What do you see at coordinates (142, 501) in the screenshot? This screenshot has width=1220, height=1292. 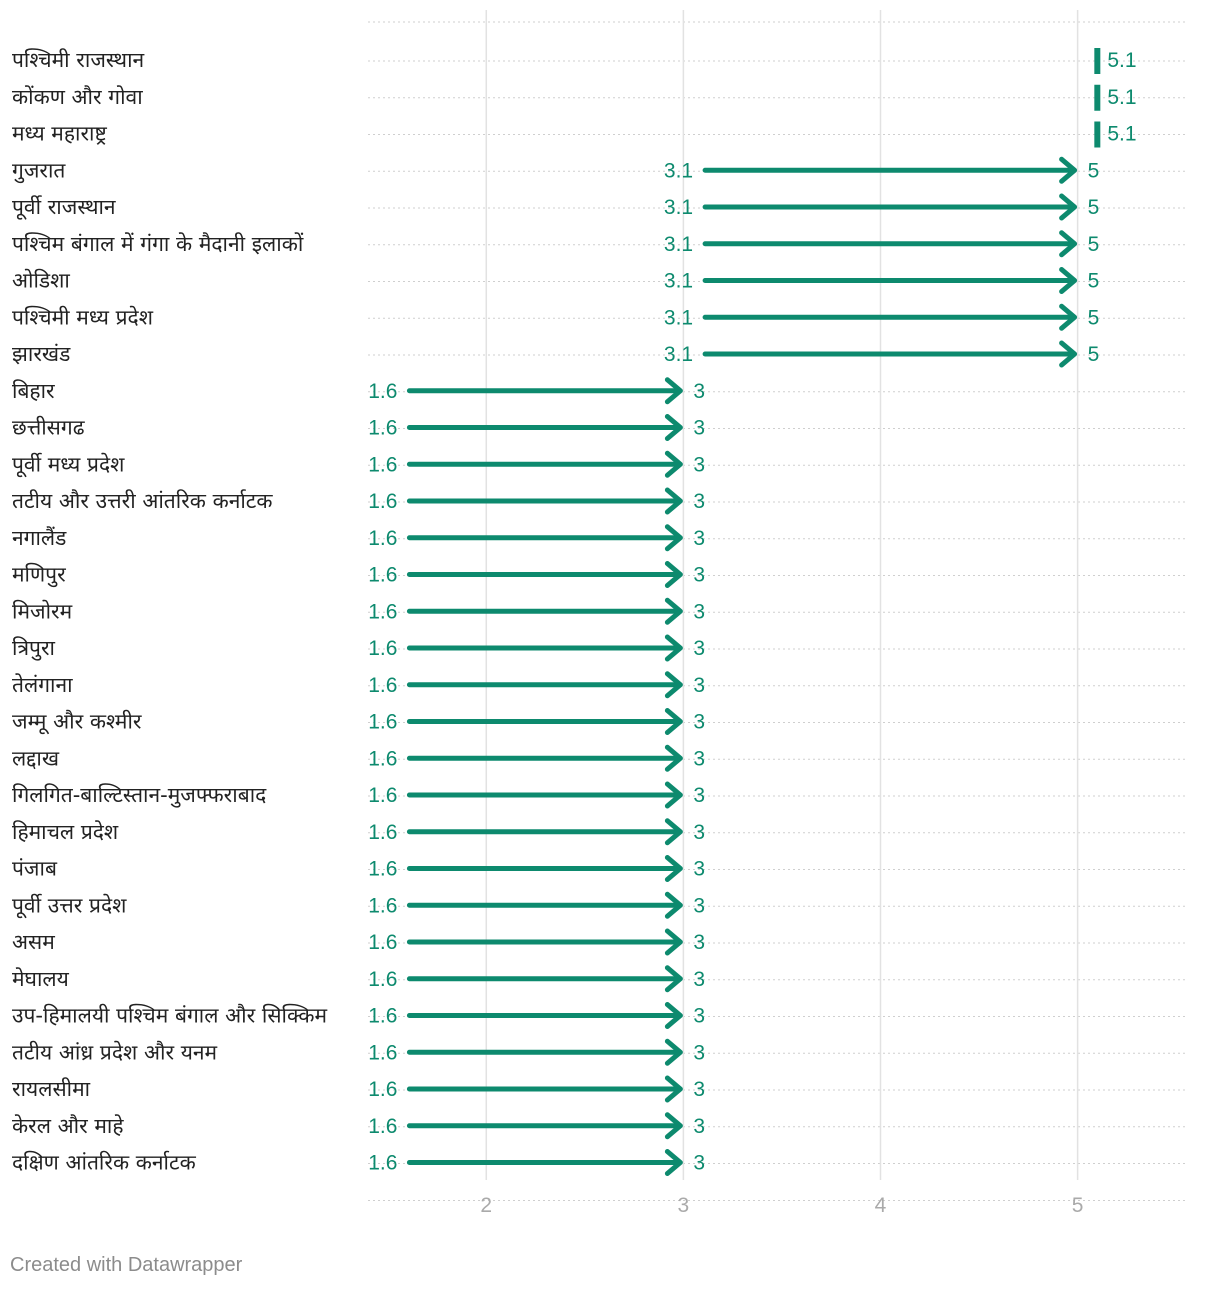 I see `category-label: तटीय और उत्तरी आंतरिक कर्नाटक` at bounding box center [142, 501].